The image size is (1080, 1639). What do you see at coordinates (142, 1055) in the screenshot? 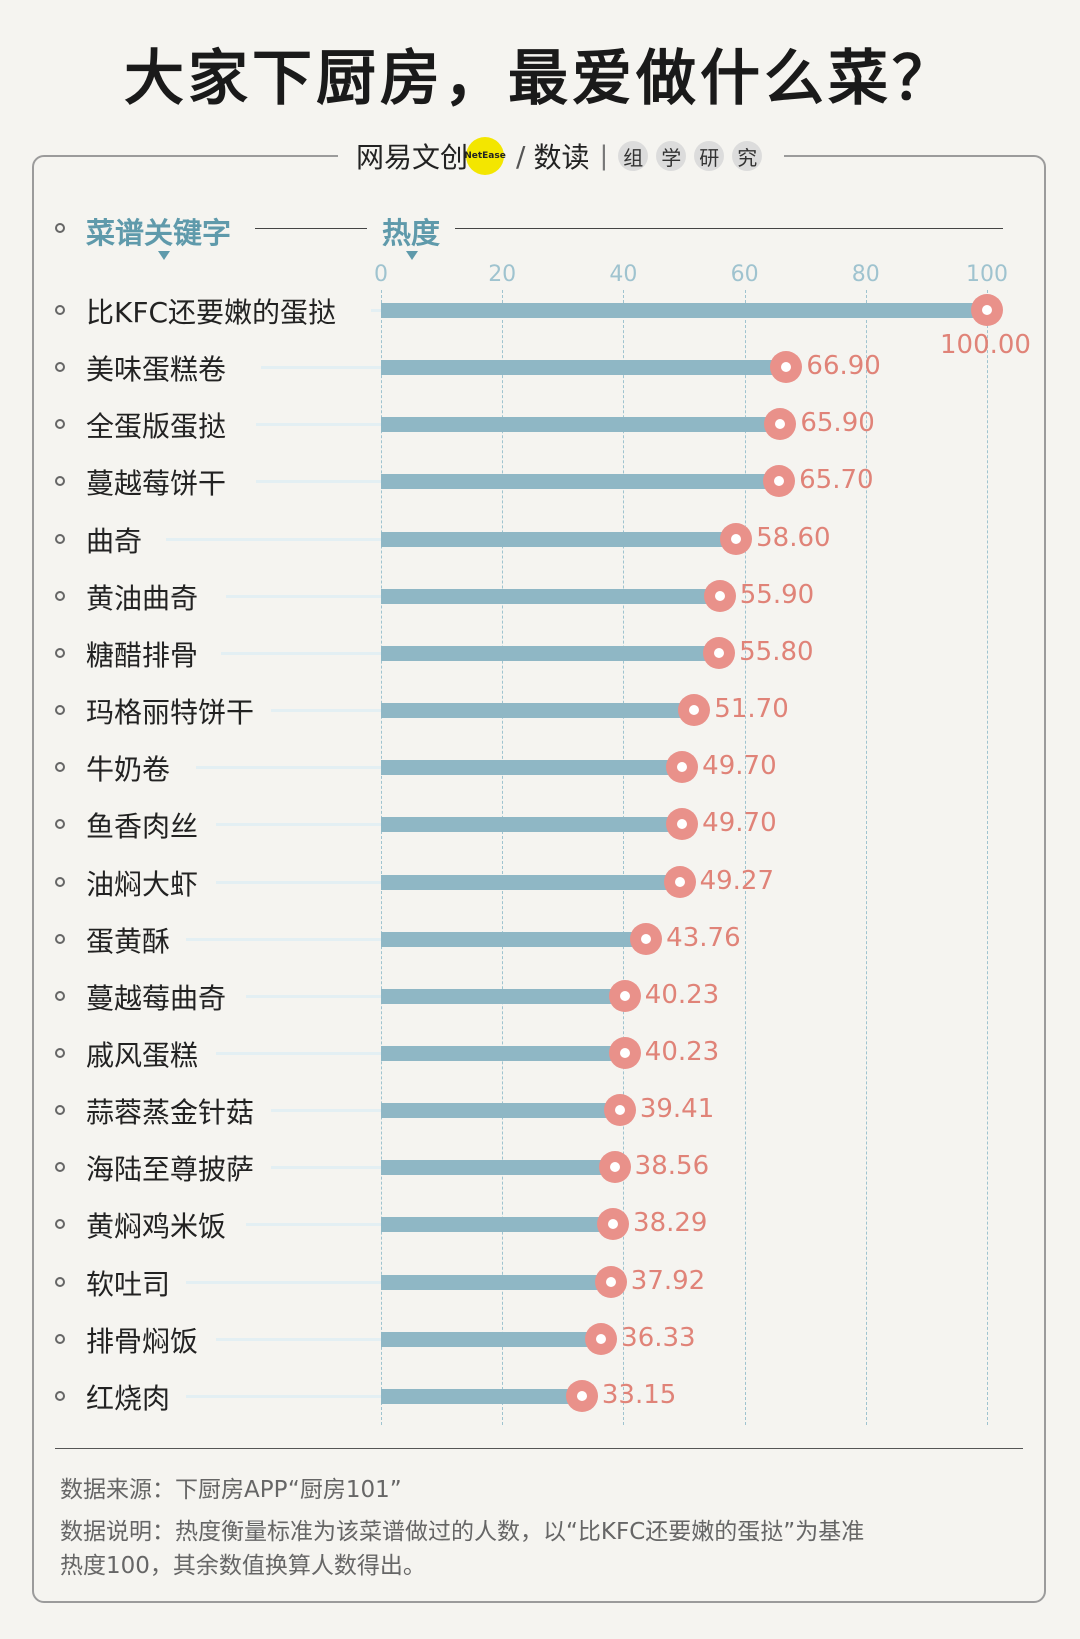
I see `category-label: 戚风蛋糕` at bounding box center [142, 1055].